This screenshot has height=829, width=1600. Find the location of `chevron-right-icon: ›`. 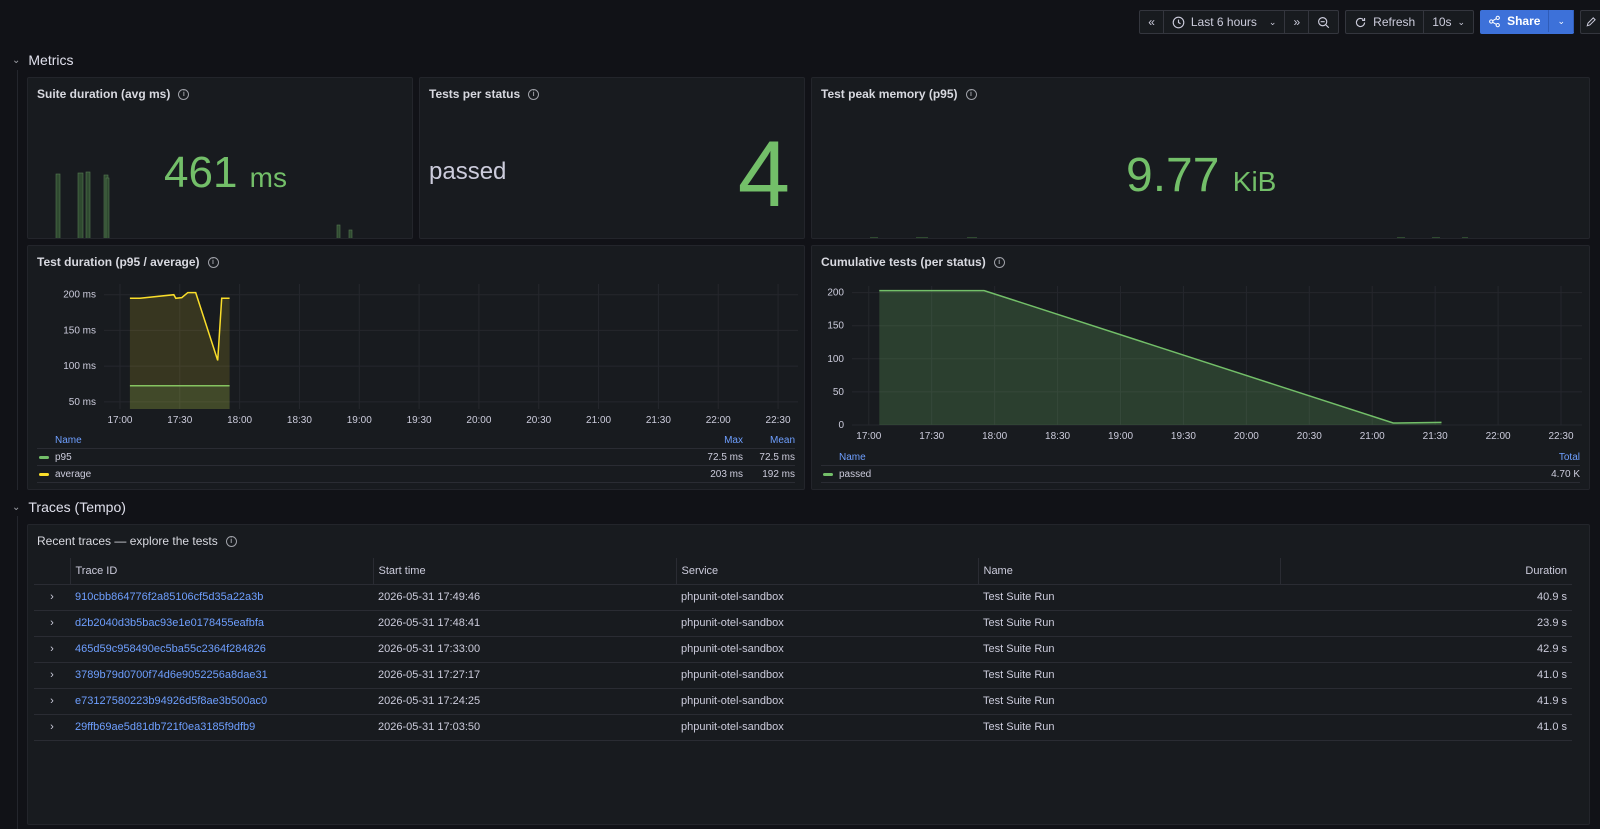

chevron-right-icon: › is located at coordinates (52, 675).